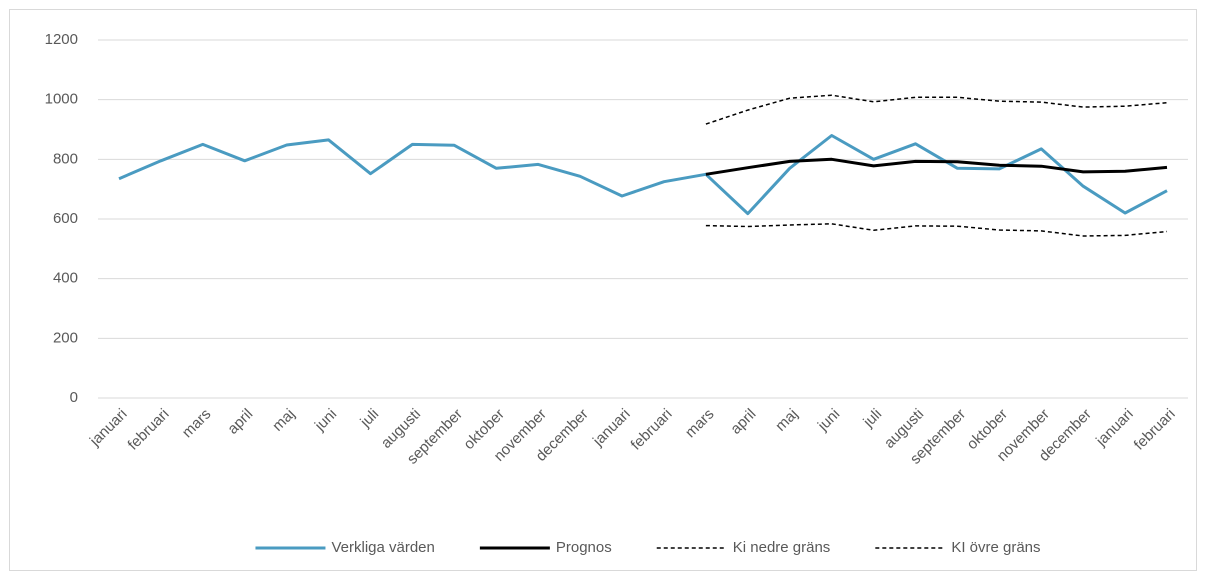 Image resolution: width=1206 pixels, height=583 pixels. I want to click on y-tick-label: 1000, so click(61, 99).